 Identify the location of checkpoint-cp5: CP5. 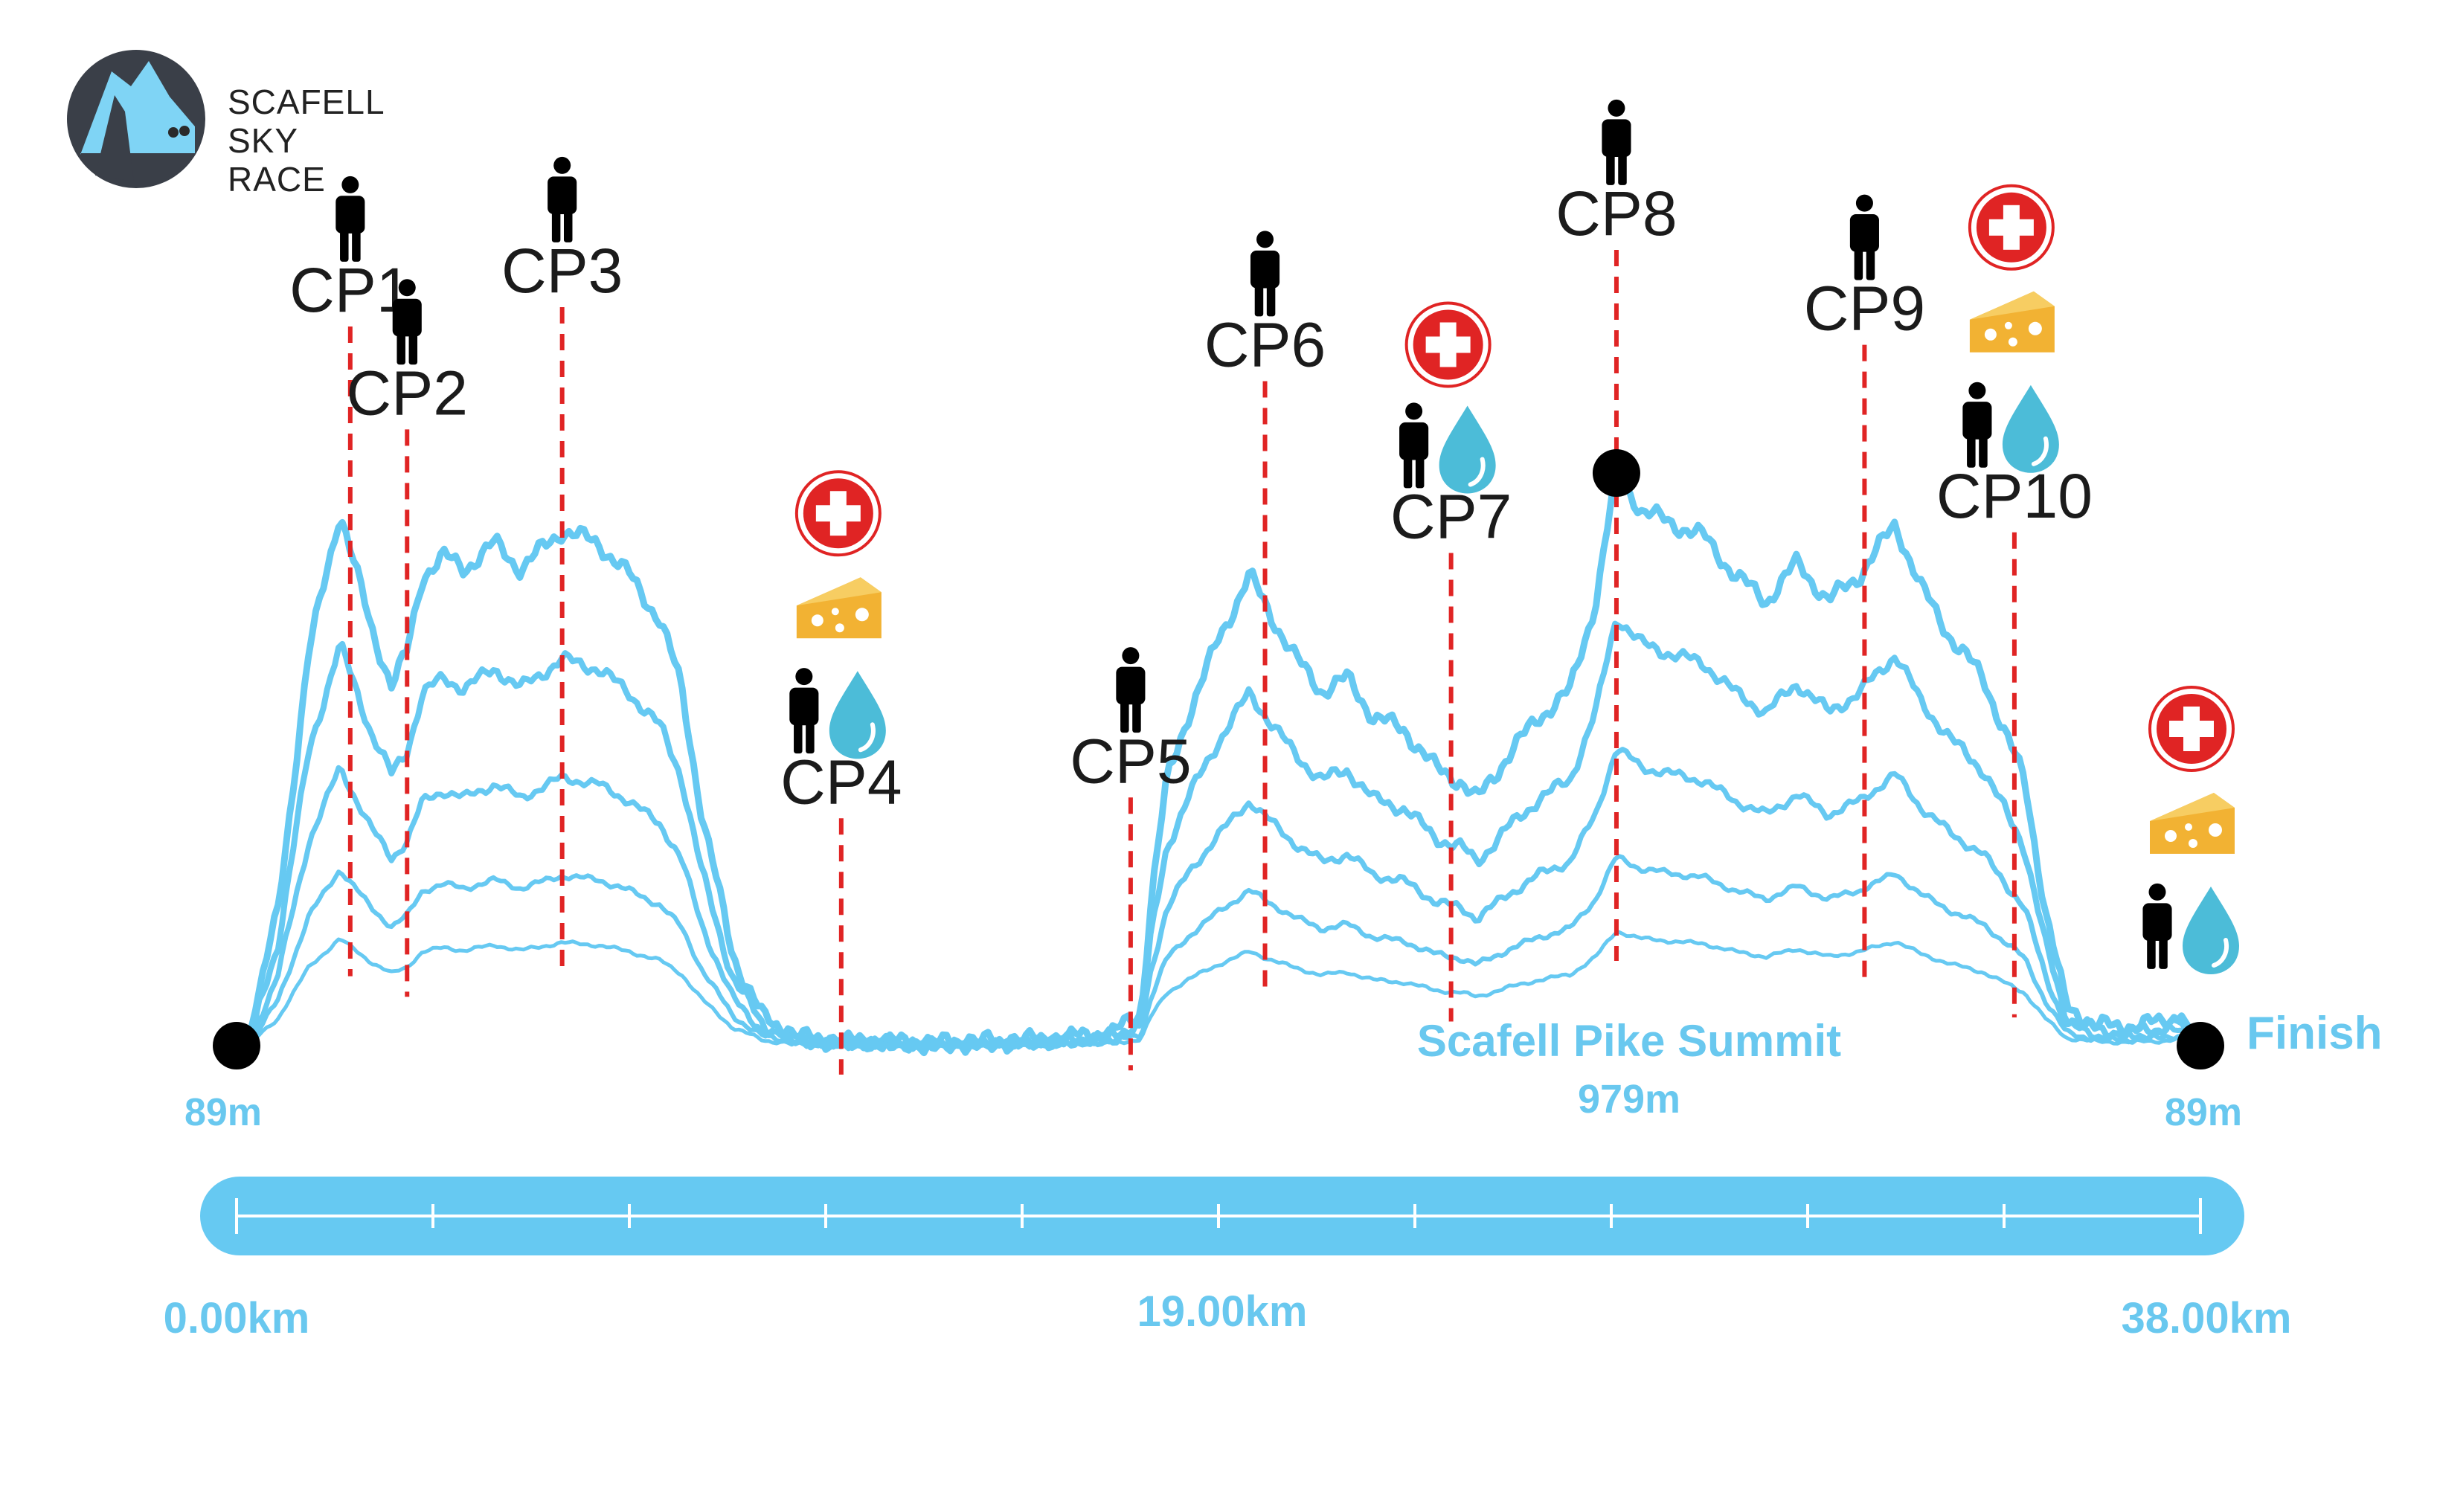
(1131, 859).